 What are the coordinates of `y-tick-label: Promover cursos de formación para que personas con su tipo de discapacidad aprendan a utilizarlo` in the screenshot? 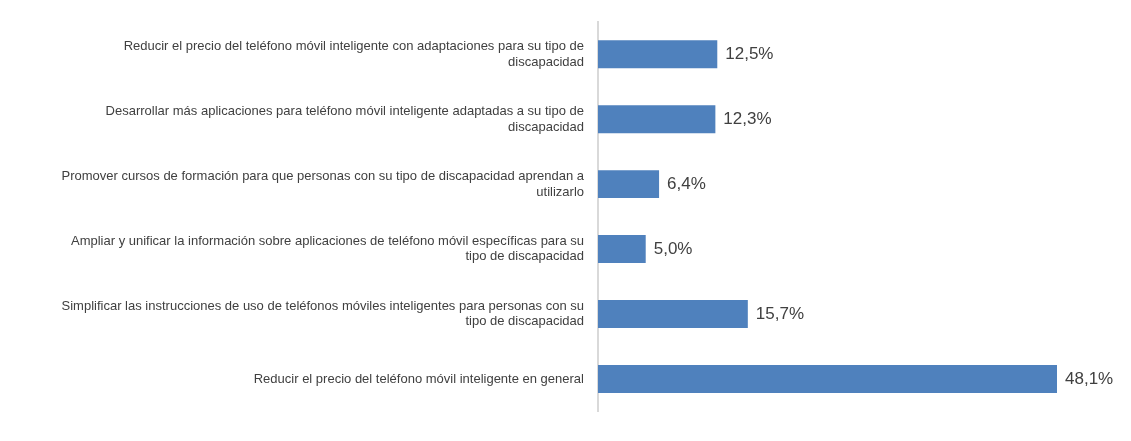 It's located at (323, 183).